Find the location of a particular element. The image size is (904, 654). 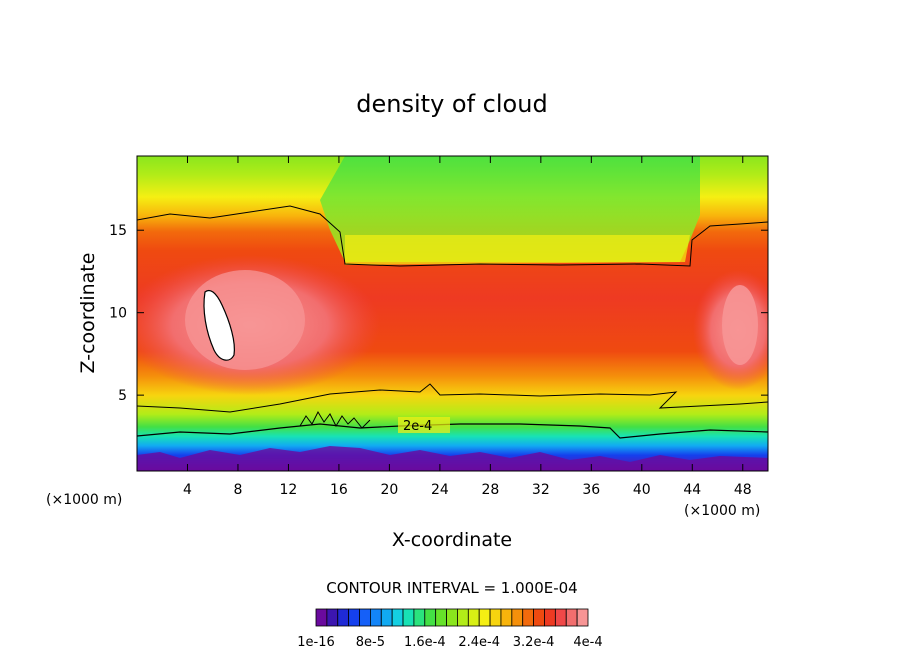

x-axis-label: X-coordinate is located at coordinates (452, 540).